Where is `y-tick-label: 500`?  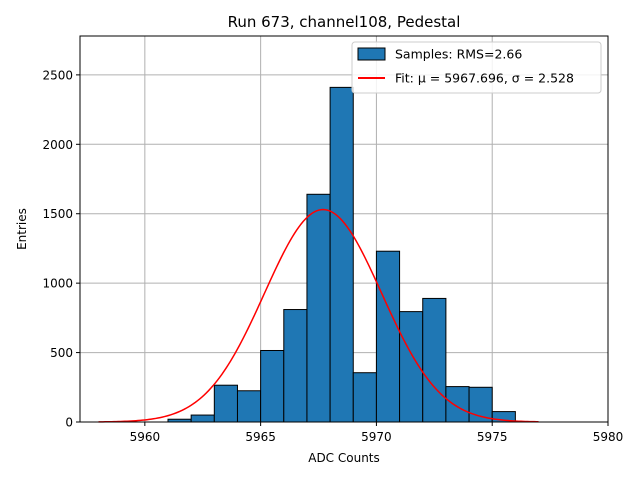
y-tick-label: 500 is located at coordinates (61, 353).